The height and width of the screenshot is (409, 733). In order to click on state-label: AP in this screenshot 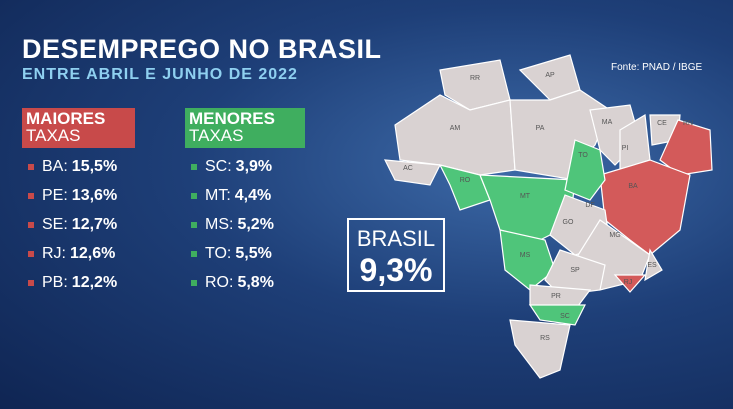, I will do `click(550, 75)`.